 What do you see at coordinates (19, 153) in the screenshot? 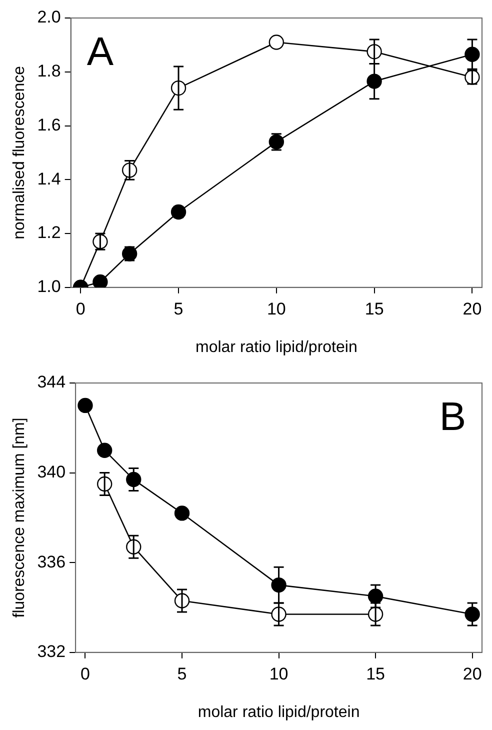
I see `y-axis-title: normalised fluorescence` at bounding box center [19, 153].